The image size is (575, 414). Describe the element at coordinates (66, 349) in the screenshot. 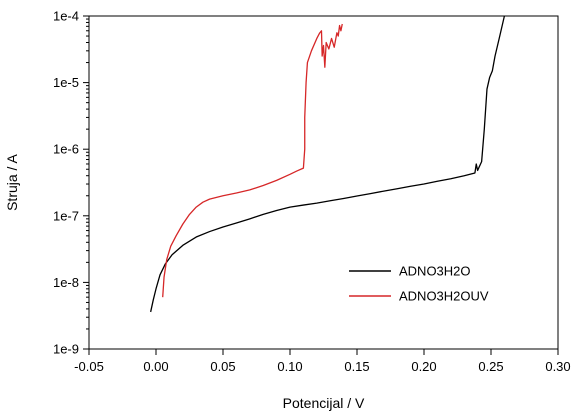

I see `y-tick-label: 1e-9` at that location.